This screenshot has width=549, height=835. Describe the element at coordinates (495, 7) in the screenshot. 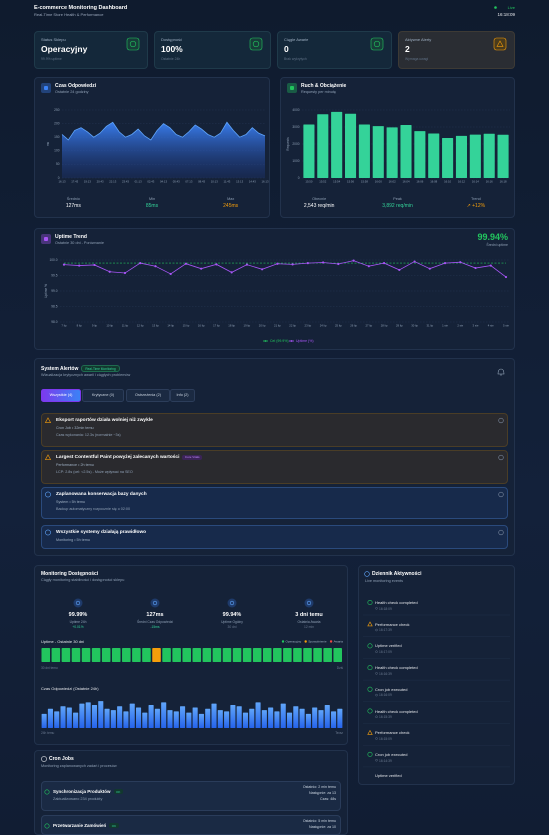

I see `live-dot` at that location.